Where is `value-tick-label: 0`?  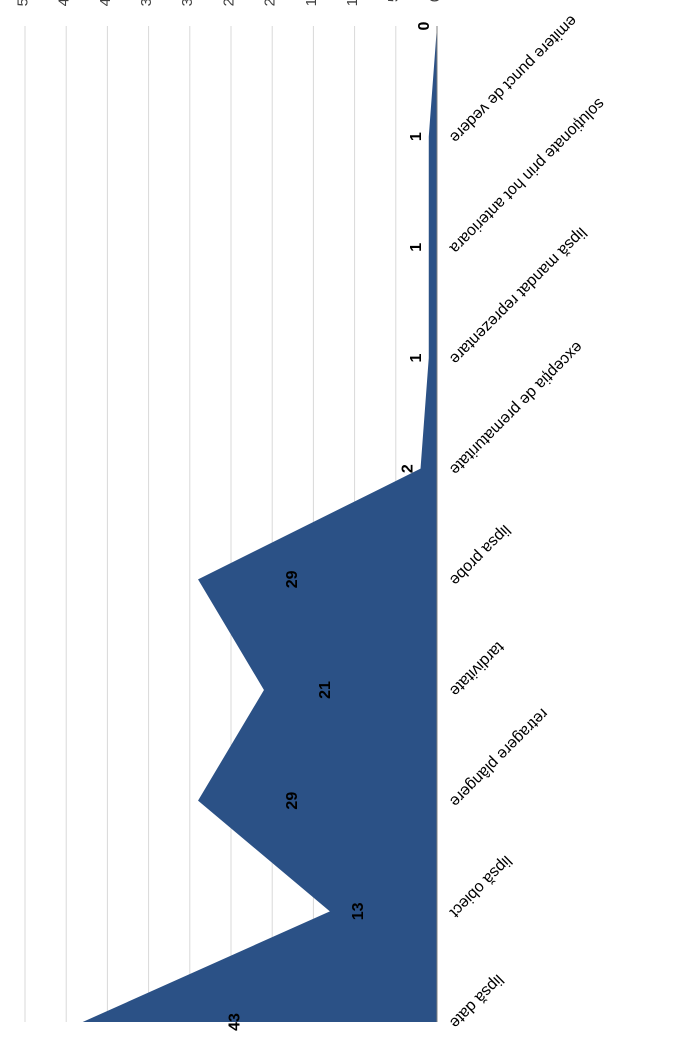 value-tick-label: 0 is located at coordinates (434, 1).